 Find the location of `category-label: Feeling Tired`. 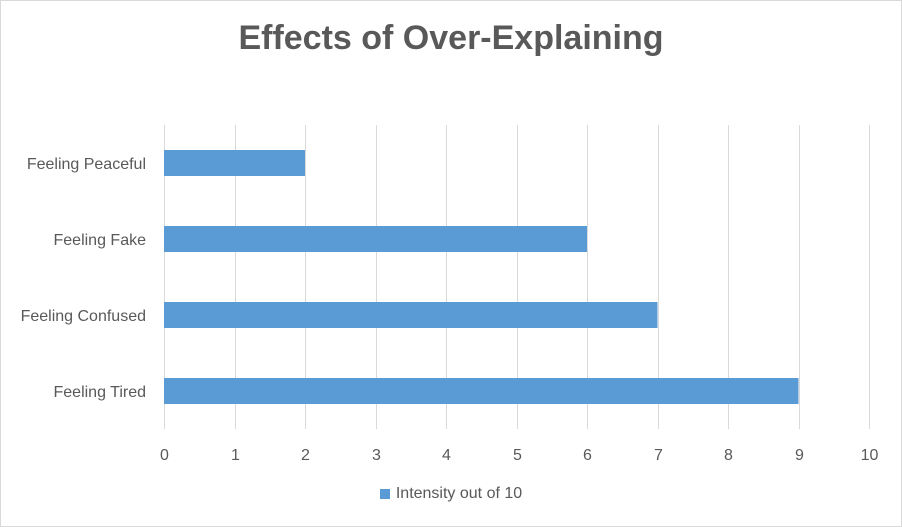

category-label: Feeling Tired is located at coordinates (100, 392).